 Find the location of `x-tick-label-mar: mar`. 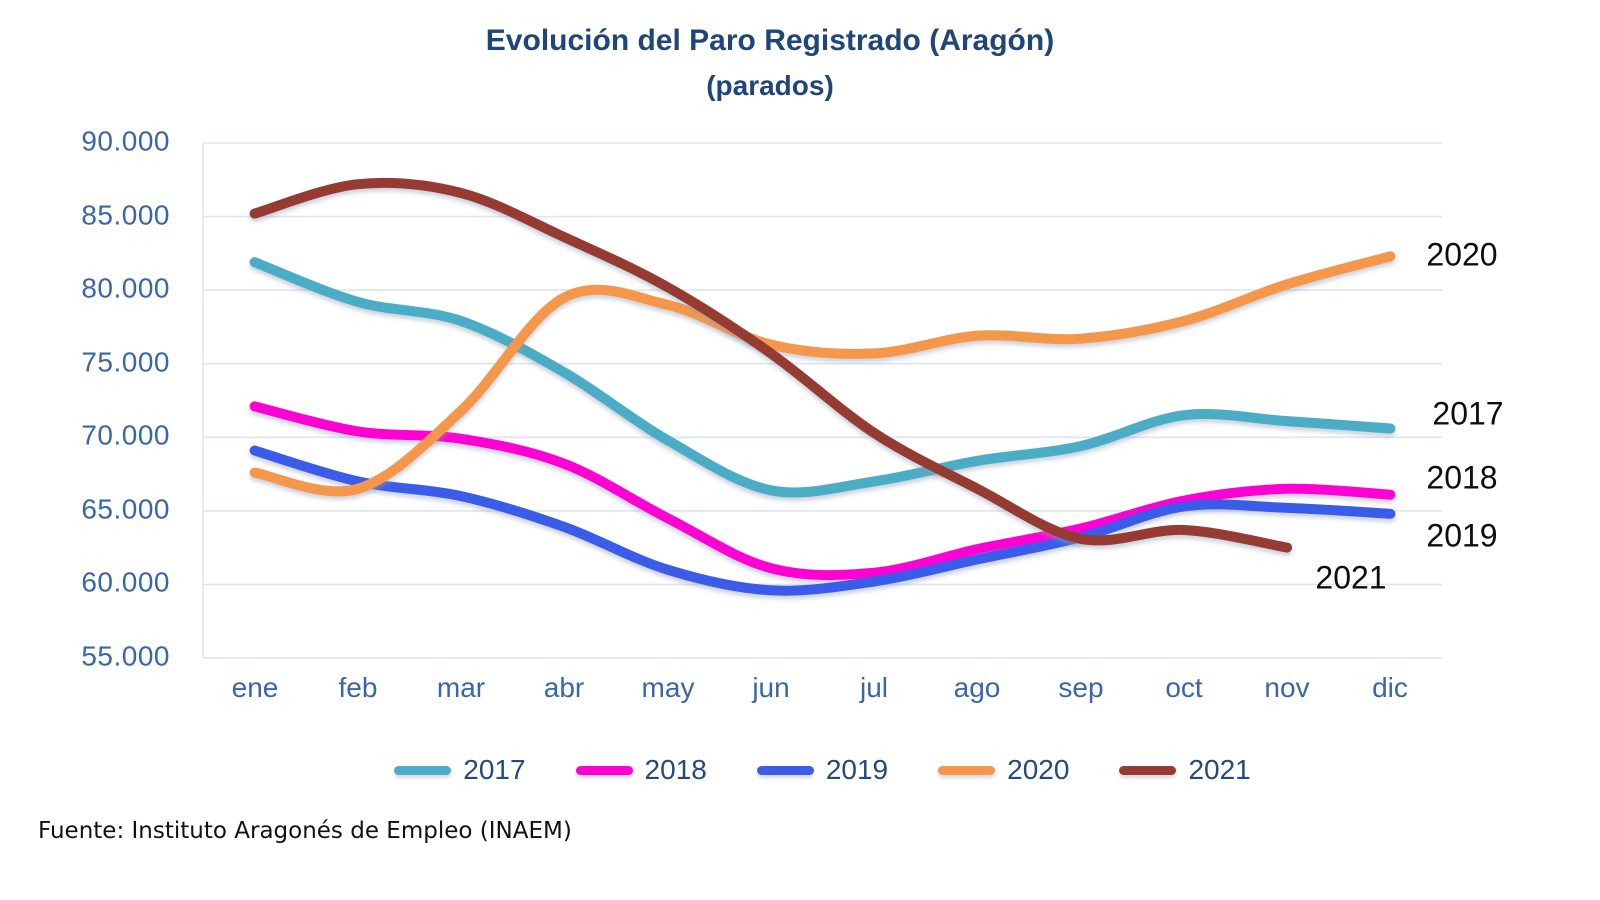

x-tick-label-mar: mar is located at coordinates (461, 687).